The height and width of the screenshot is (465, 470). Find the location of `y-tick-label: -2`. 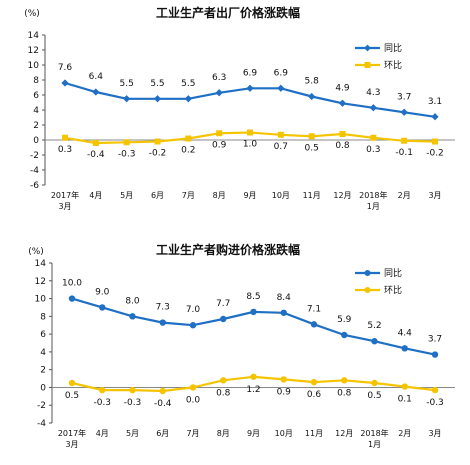

y-tick-label: -2 is located at coordinates (34, 156).